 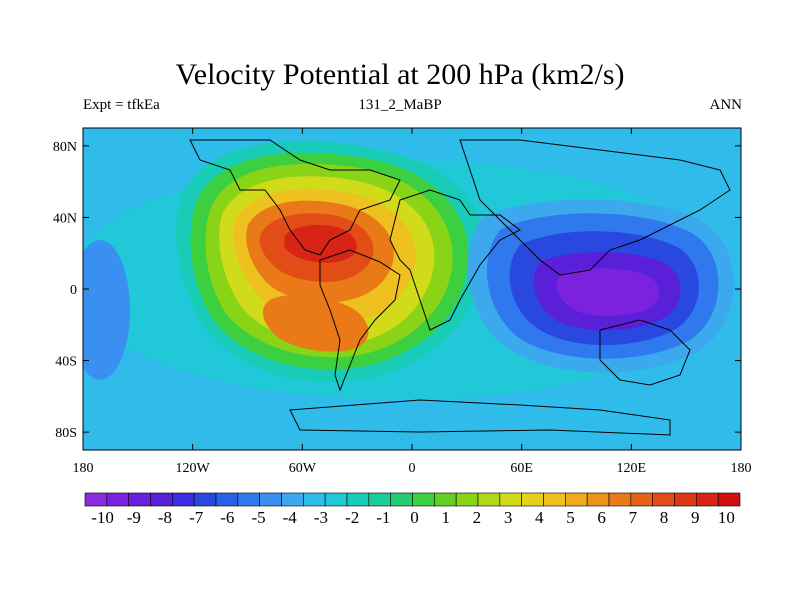 What do you see at coordinates (477, 517) in the screenshot?
I see `colorbar-label: 2` at bounding box center [477, 517].